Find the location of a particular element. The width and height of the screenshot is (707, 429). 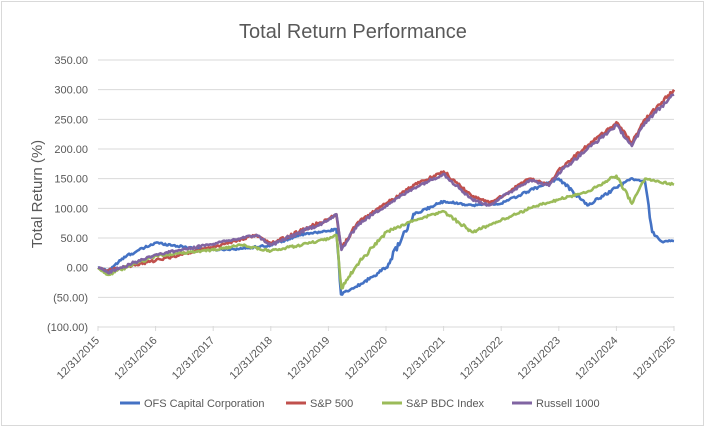

legend-label: Russell 1000 is located at coordinates (568, 404).